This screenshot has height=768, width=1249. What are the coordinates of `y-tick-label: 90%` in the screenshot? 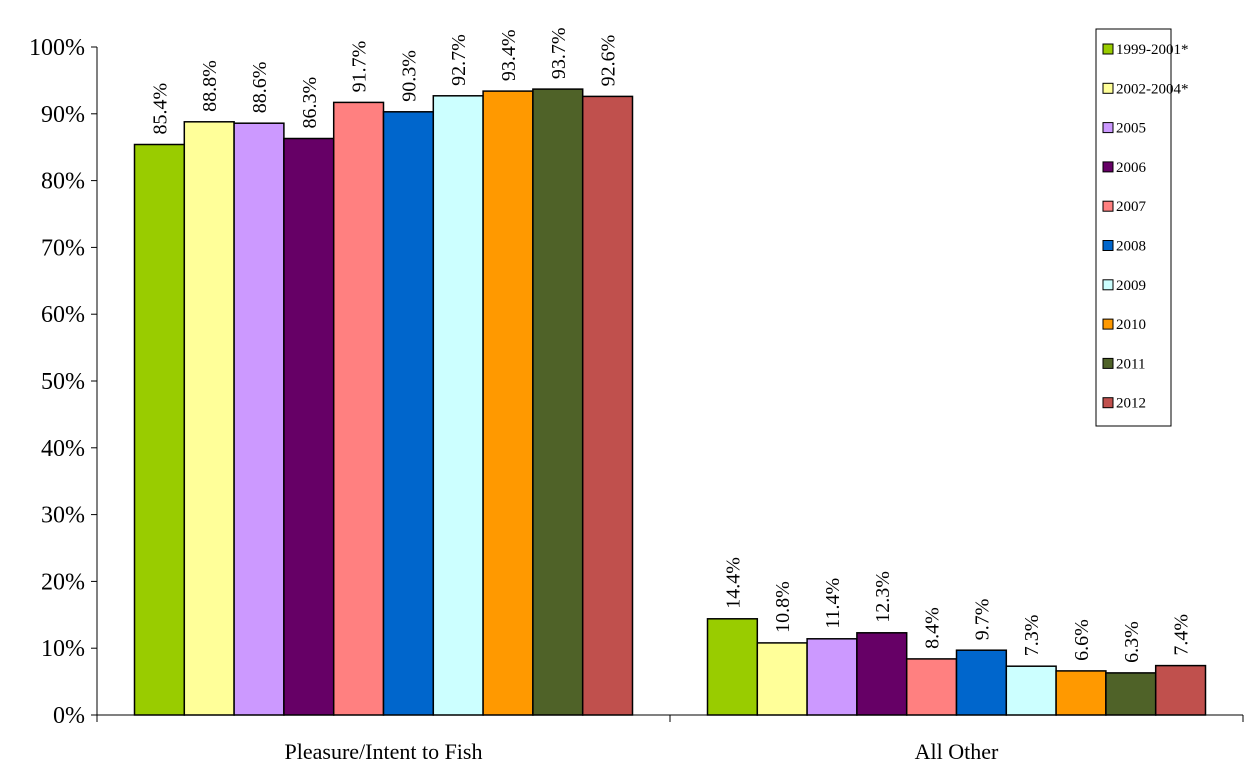 It's located at (63, 115).